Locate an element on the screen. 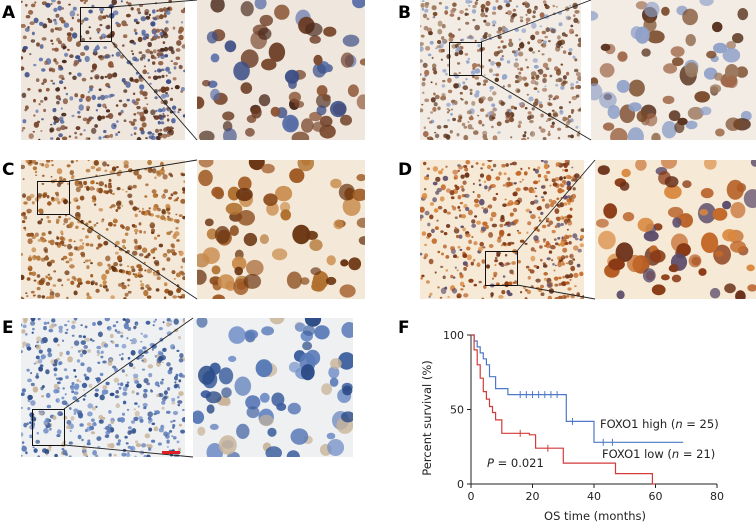 This screenshot has width=756, height=525. micrograph-d-zoom is located at coordinates (675, 229).